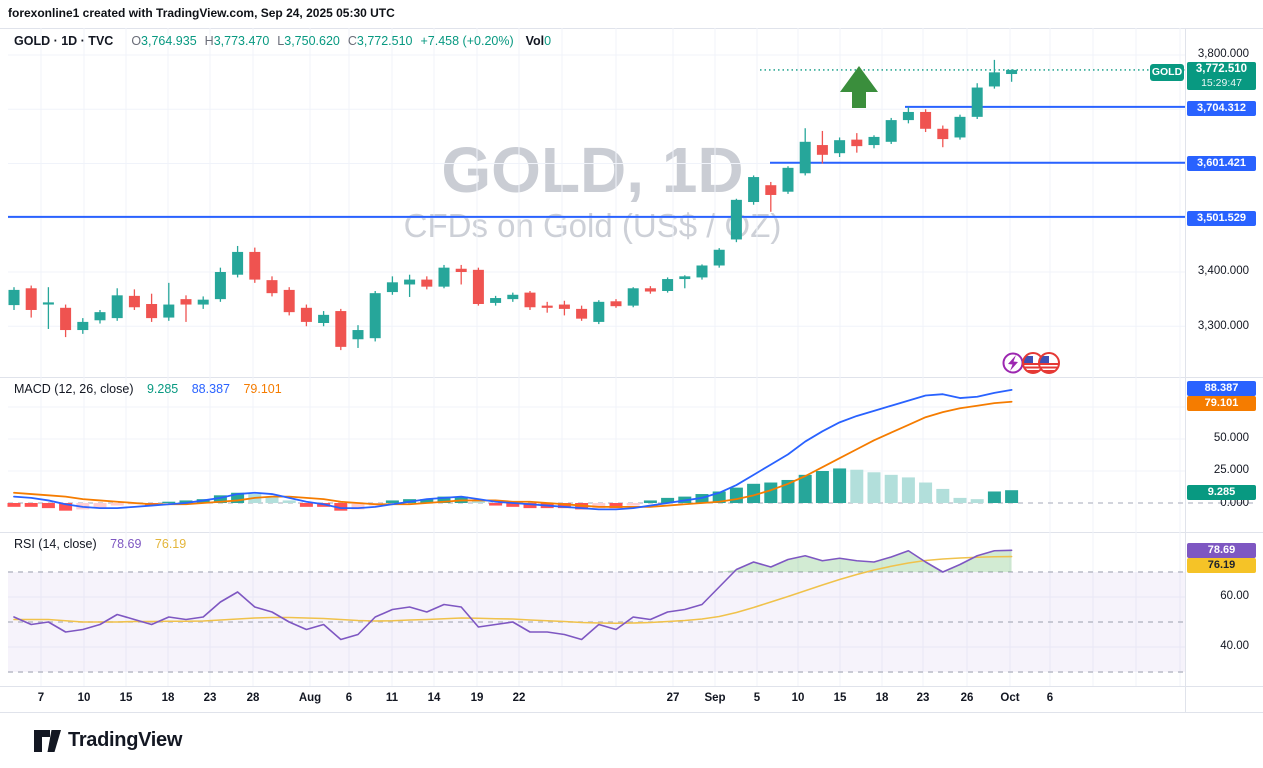 The width and height of the screenshot is (1263, 768). What do you see at coordinates (1221, 83) in the screenshot?
I see `bar-countdown: 15:29:47` at bounding box center [1221, 83].